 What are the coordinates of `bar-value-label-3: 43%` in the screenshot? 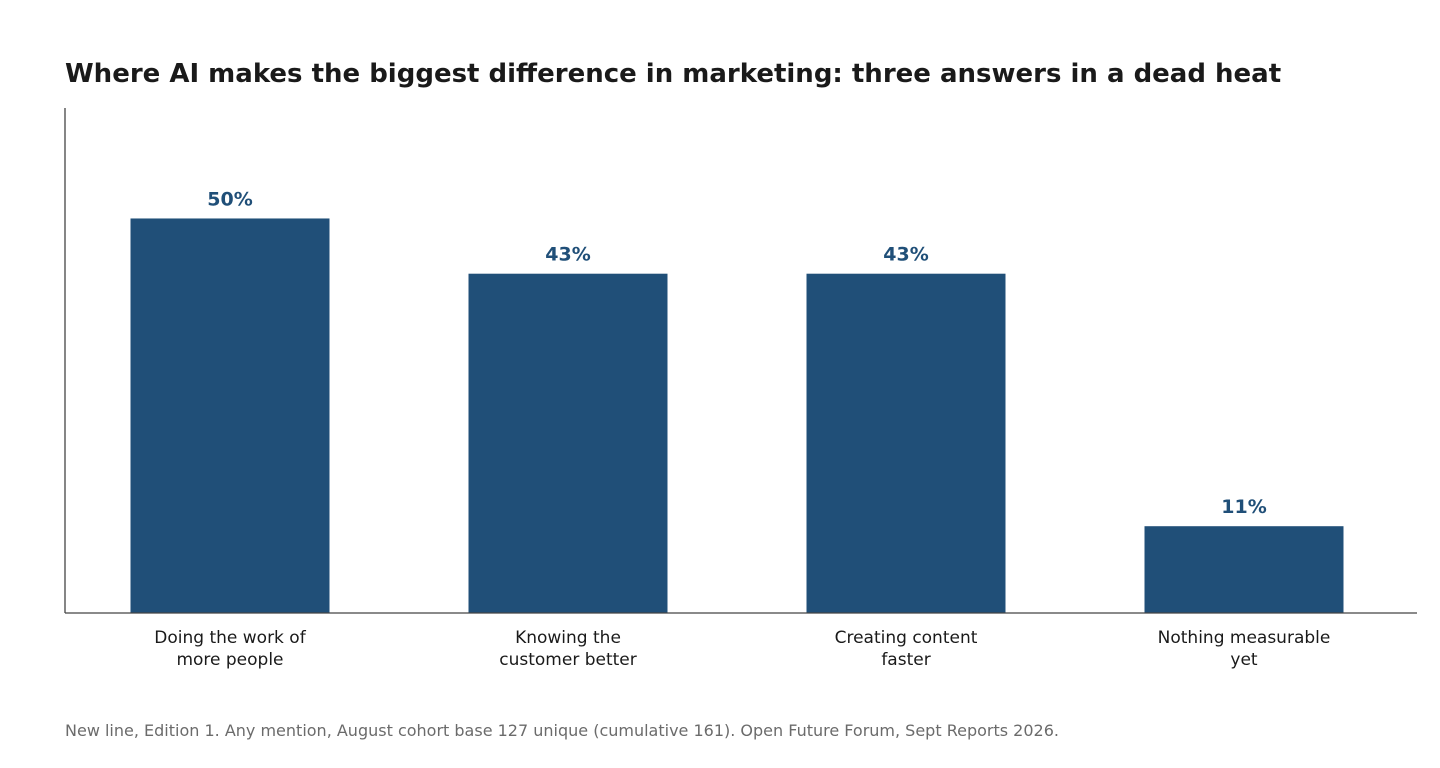 It's located at (905, 255).